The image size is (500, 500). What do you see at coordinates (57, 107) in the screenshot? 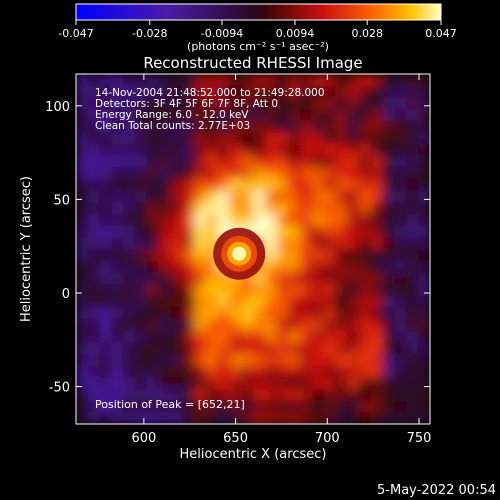
I see `y-tick-label: 100` at bounding box center [57, 107].